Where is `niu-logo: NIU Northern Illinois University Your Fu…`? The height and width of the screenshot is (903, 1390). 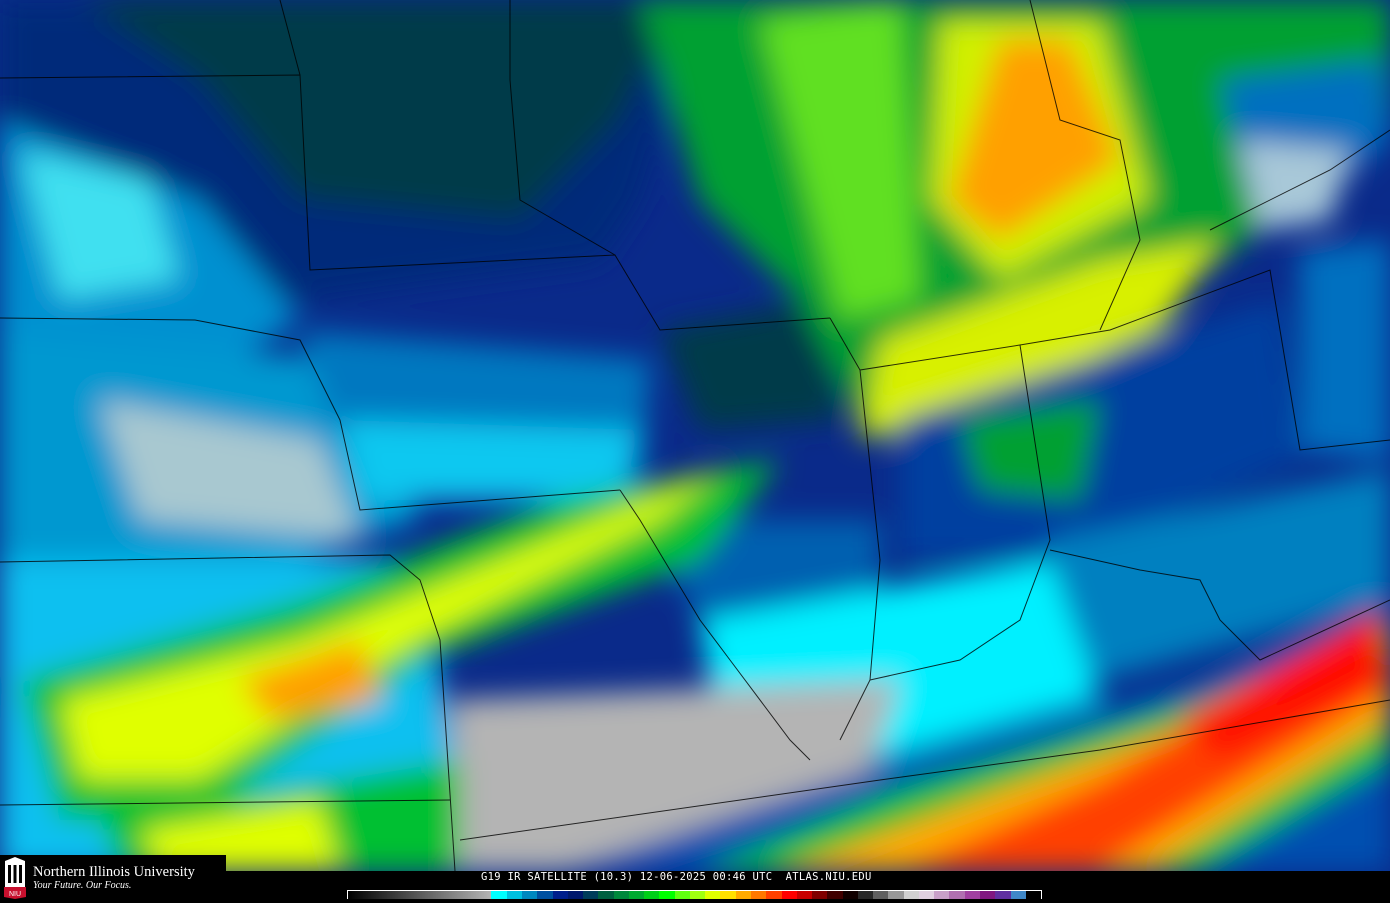
niu-logo: NIU Northern Illinois University Your Fu… is located at coordinates (113, 877).